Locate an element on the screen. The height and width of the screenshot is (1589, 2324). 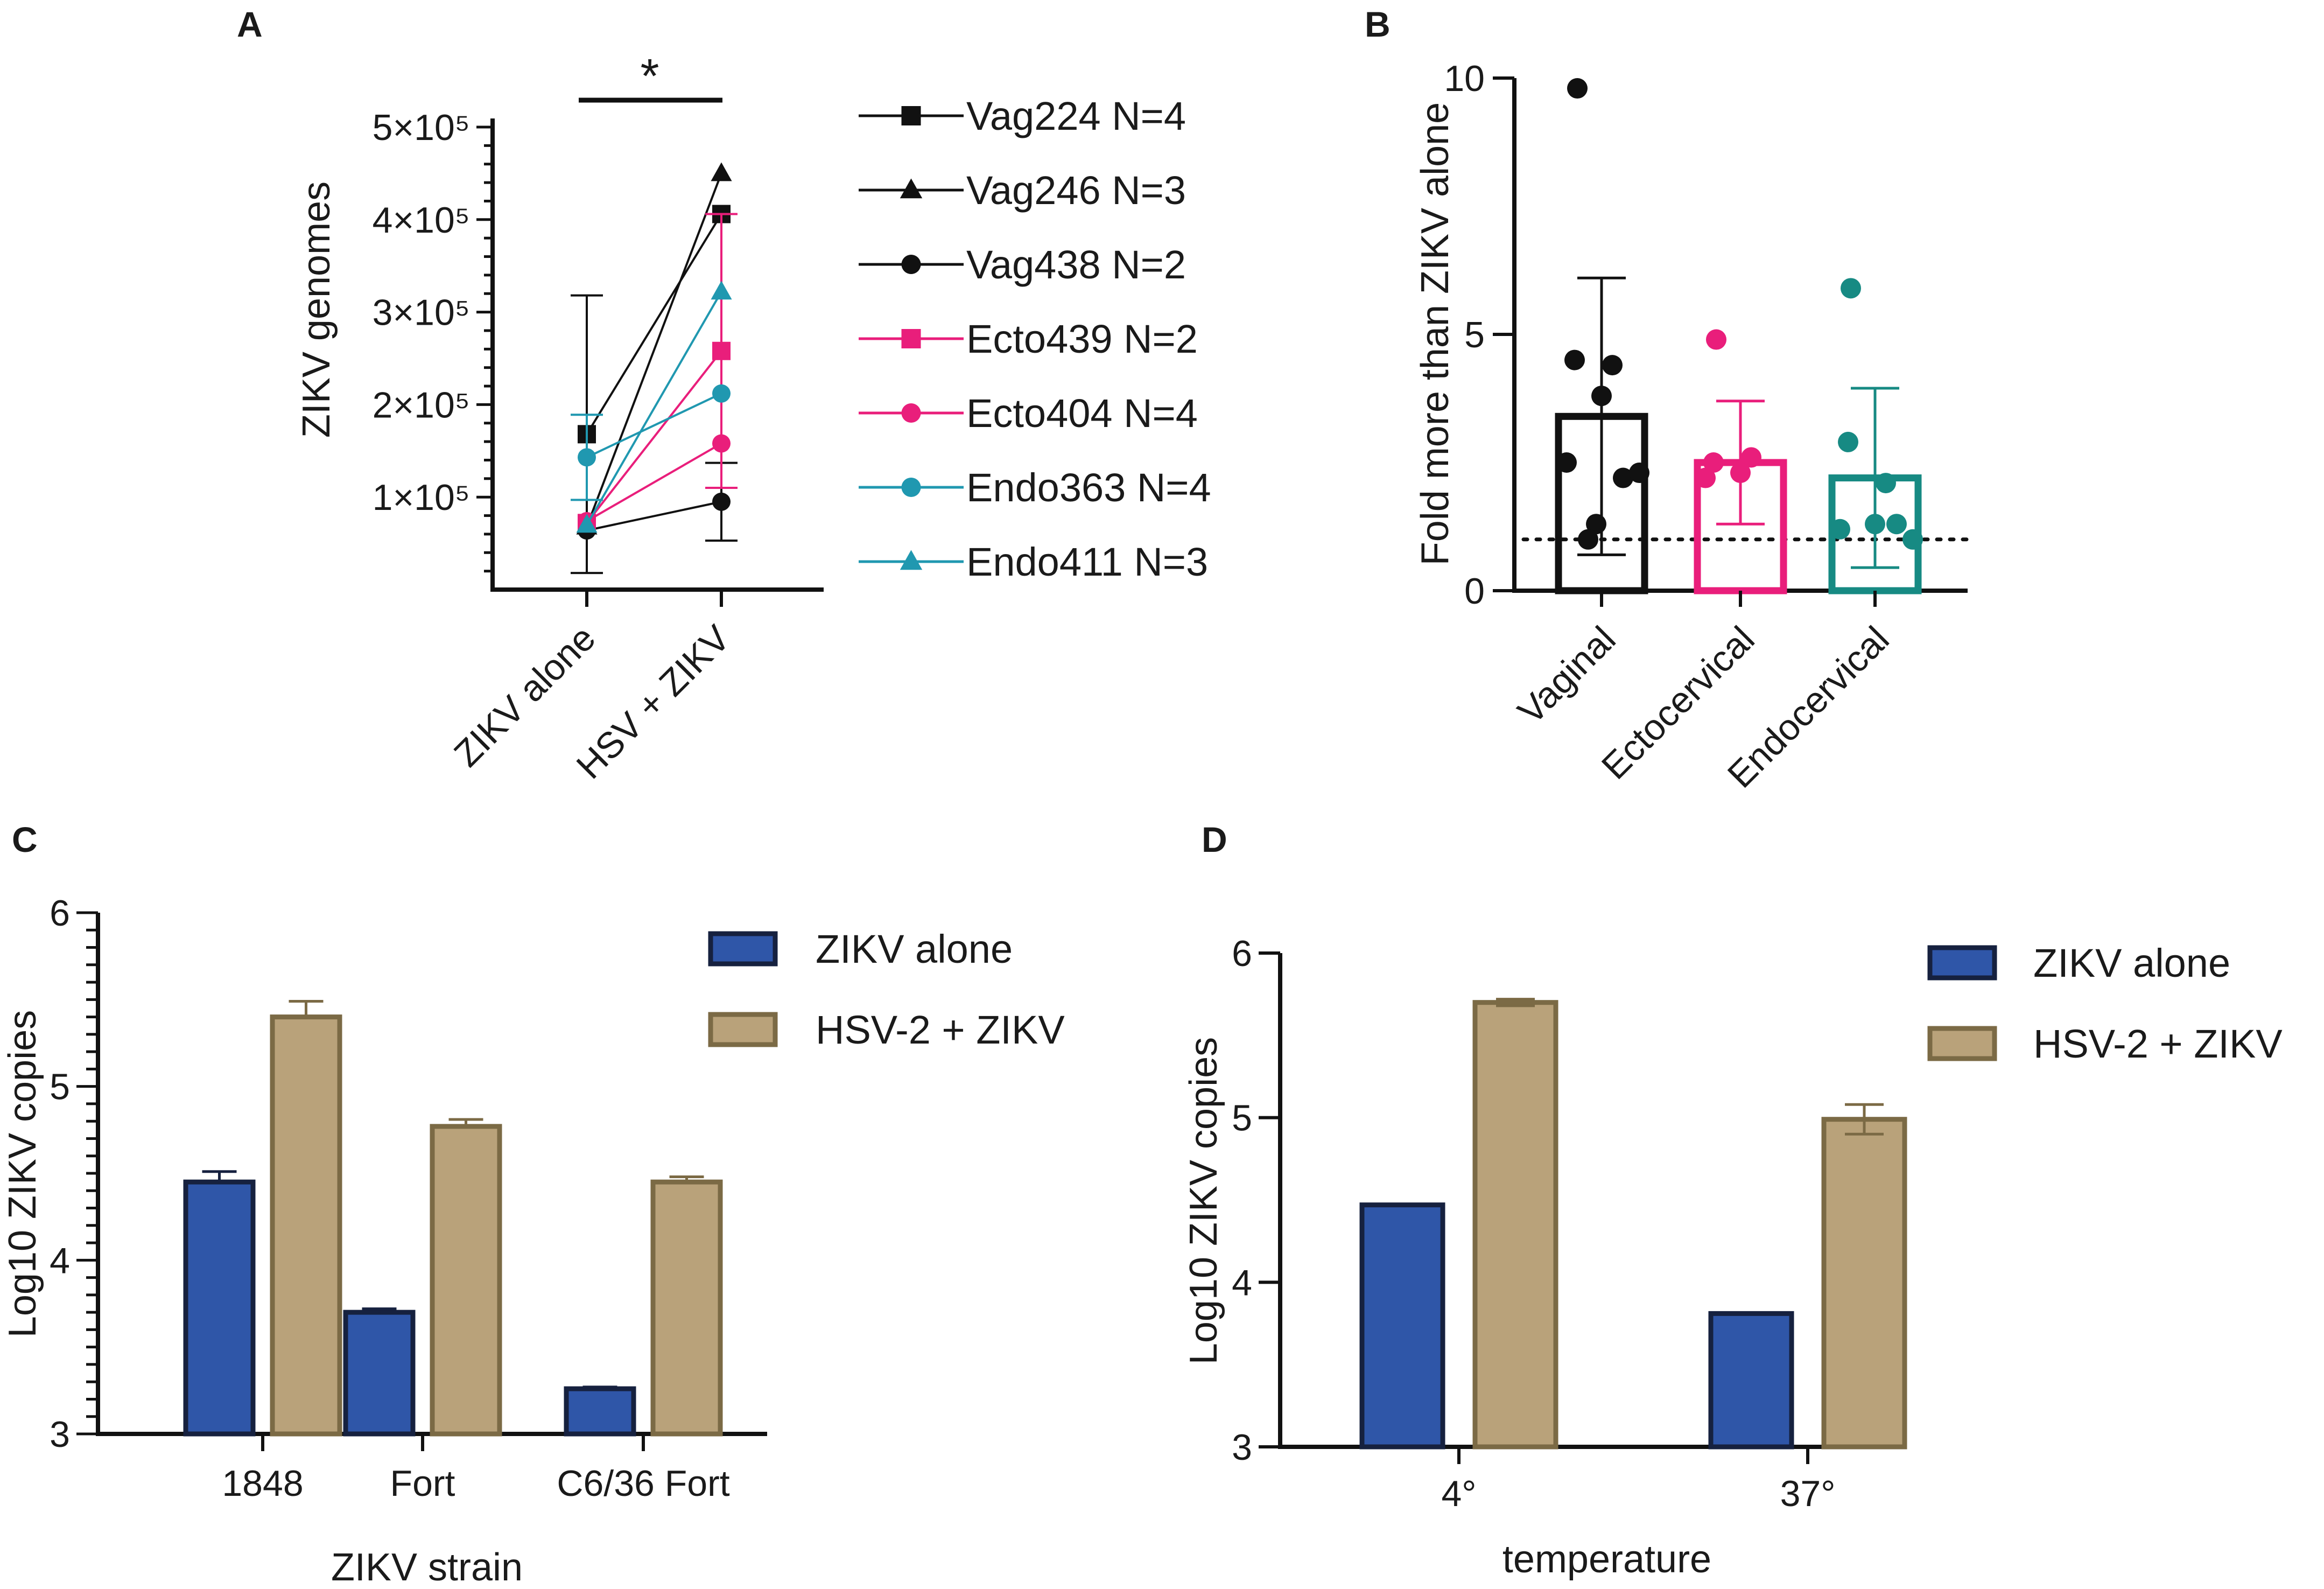
panel-b-y-tick-label: 0 is located at coordinates (1474, 591).